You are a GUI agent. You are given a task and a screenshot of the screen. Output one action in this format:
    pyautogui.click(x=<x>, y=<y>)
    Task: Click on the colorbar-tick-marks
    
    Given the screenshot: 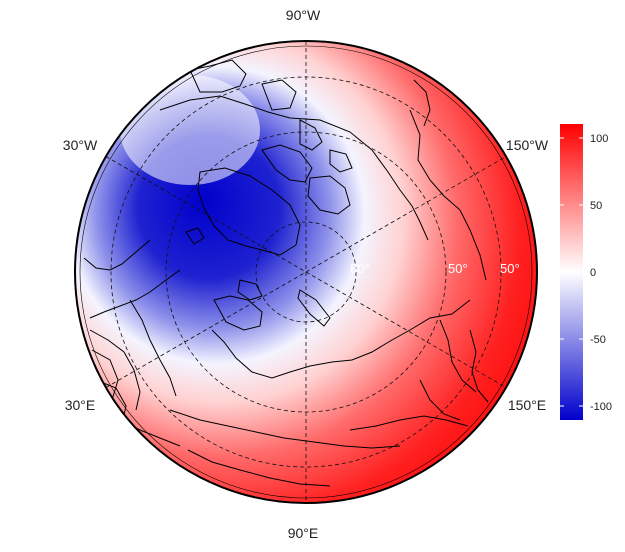 What is the action you would take?
    pyautogui.click(x=571, y=272)
    